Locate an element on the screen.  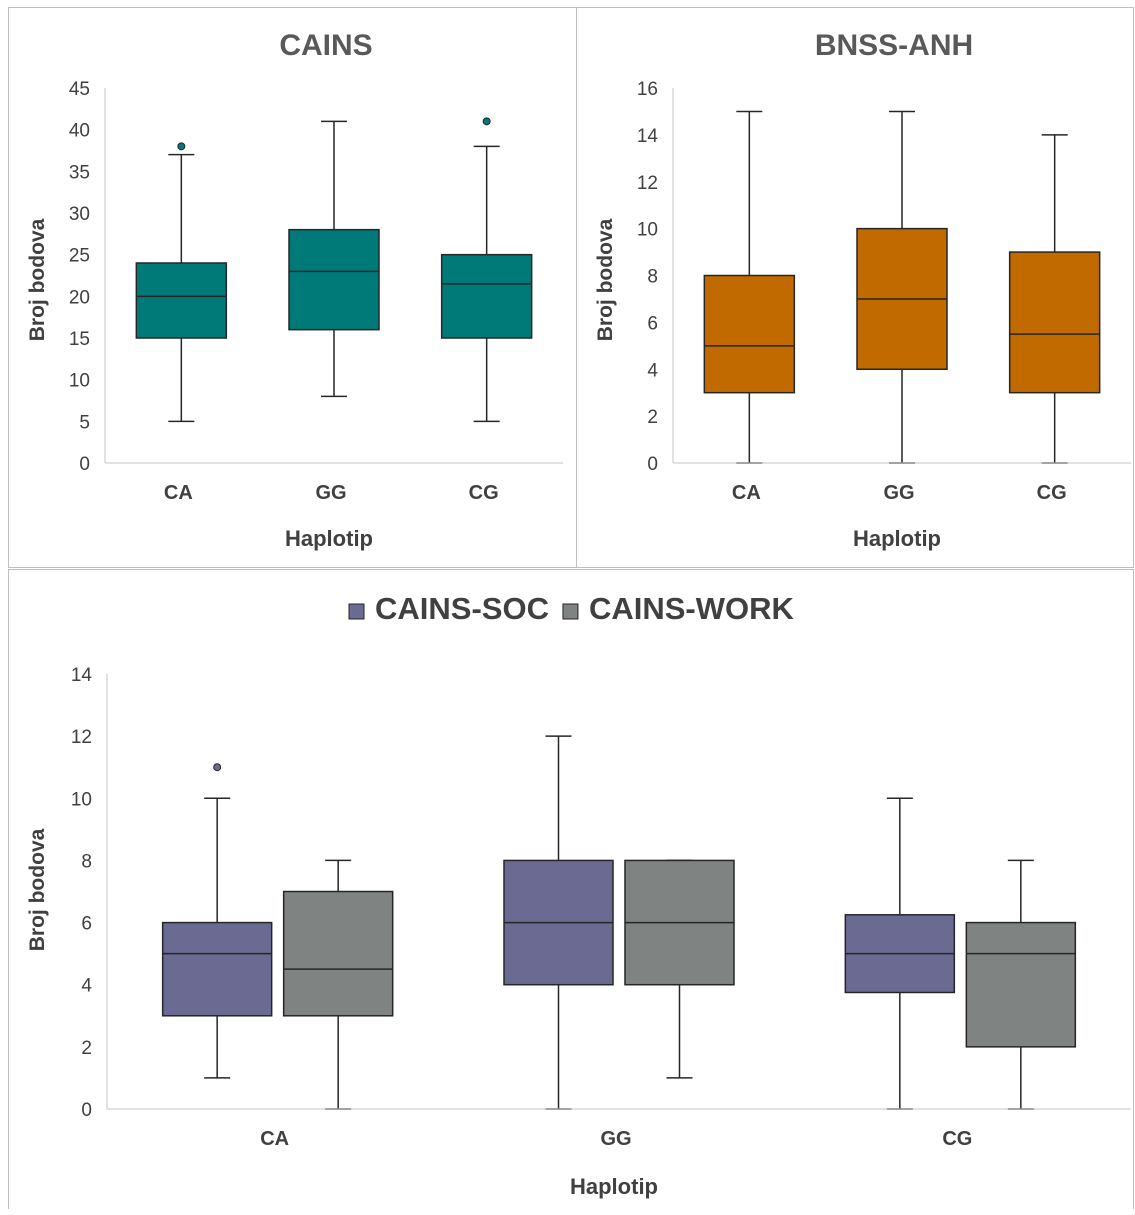
box-ca-cains-work is located at coordinates (338, 984).